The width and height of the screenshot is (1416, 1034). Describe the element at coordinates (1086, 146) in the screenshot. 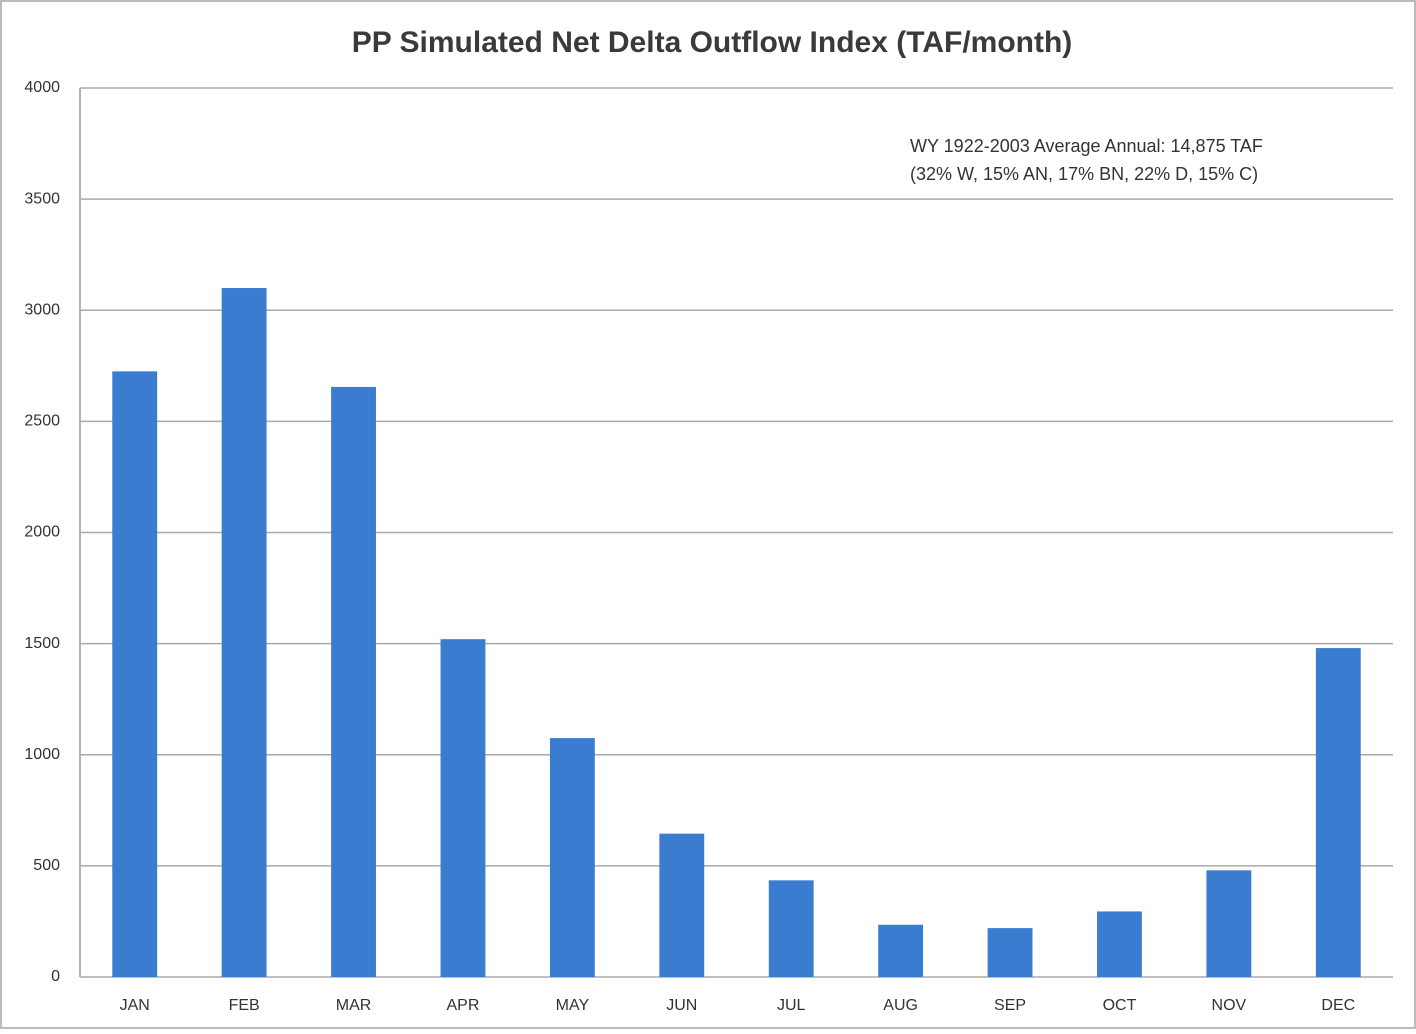

I see `annotation: WY 1922-2003 Average Annual: 14,875 TAF` at that location.